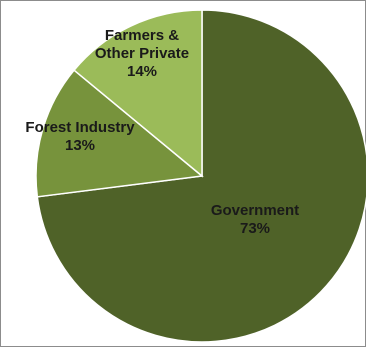 The image size is (366, 348). I want to click on slice-name-label: Government, so click(255, 210).